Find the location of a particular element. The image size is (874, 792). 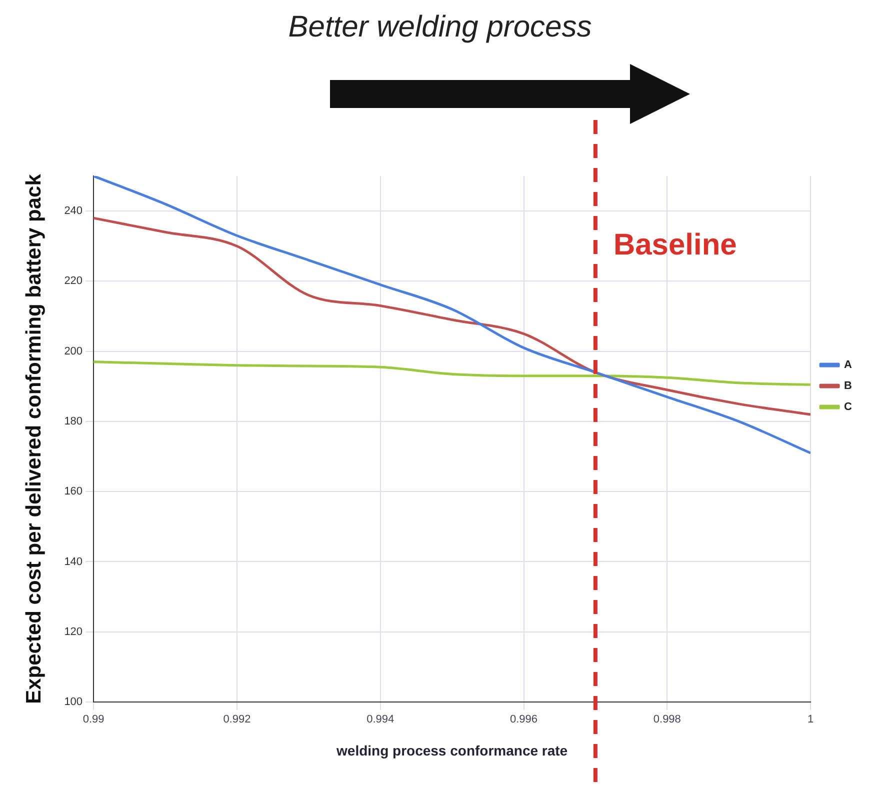

x-axis-title: welding process conformance rate is located at coordinates (452, 750).